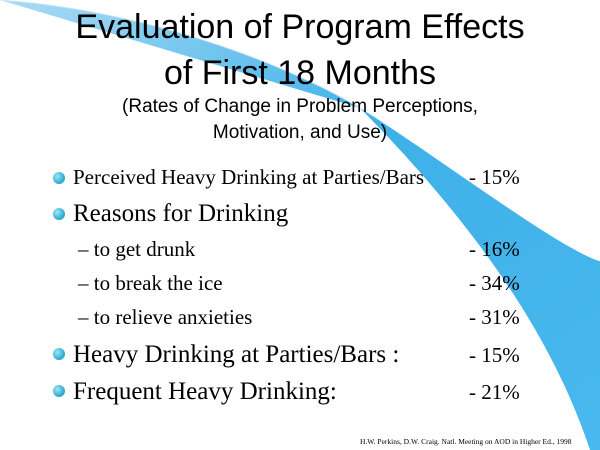  Describe the element at coordinates (236, 354) in the screenshot. I see `item-heavy-drinking-label: Heavy Drinking at Parties/Bars :` at that location.